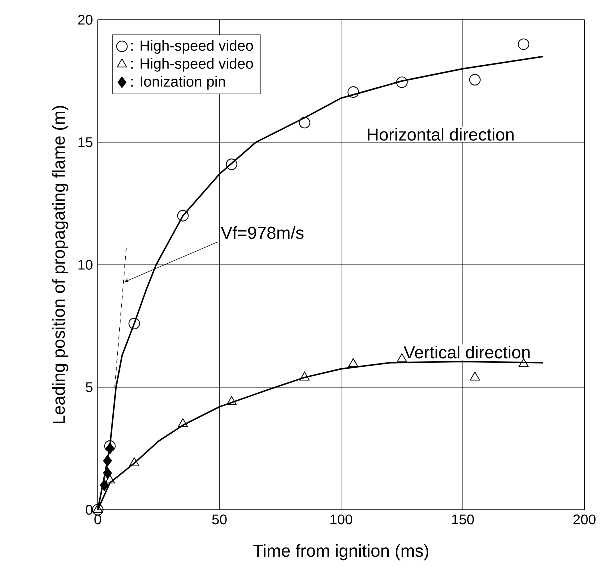 The width and height of the screenshot is (610, 588). What do you see at coordinates (341, 519) in the screenshot?
I see `x-tick-label: 100` at bounding box center [341, 519].